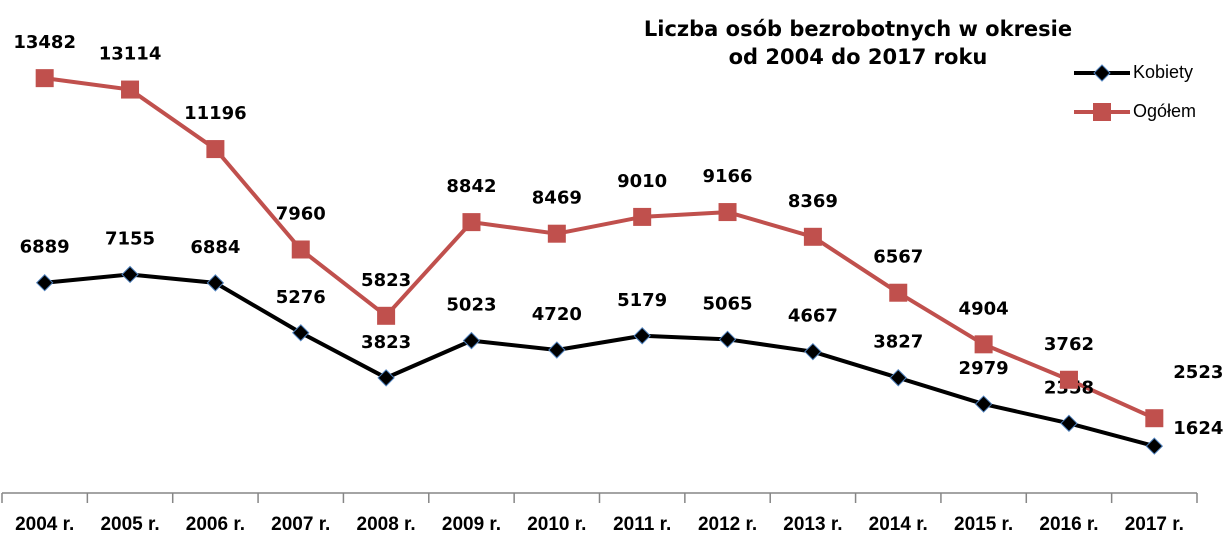  Describe the element at coordinates (1154, 524) in the screenshot. I see `x-tick-label: 2017 r.` at that location.